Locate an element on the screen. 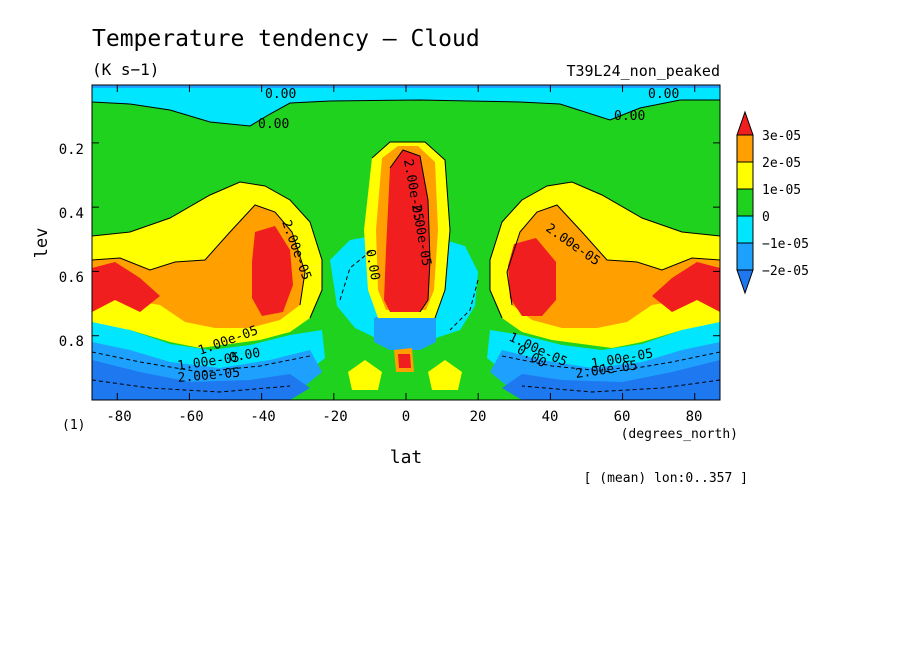  x-tick-label: -20 is located at coordinates (334, 417).